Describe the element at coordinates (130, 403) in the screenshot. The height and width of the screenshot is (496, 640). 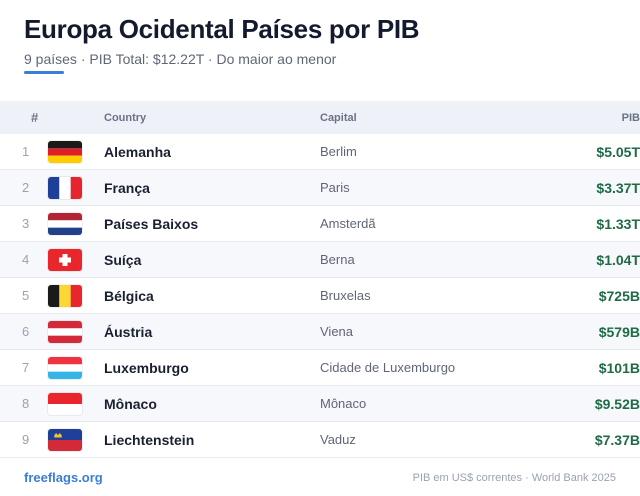
I see `row-country: Mônaco` at that location.